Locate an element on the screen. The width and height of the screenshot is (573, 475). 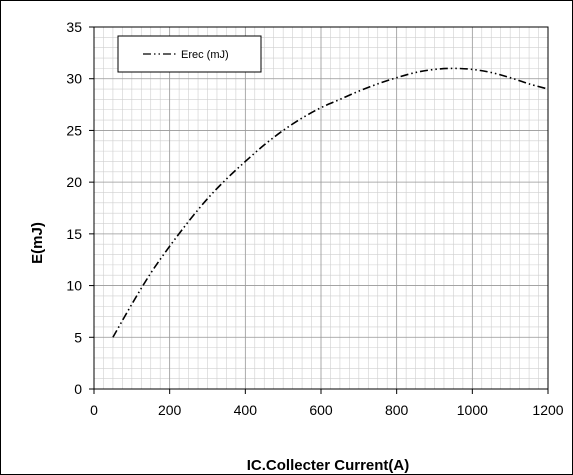
y-tick-label: 30 is located at coordinates (74, 79).